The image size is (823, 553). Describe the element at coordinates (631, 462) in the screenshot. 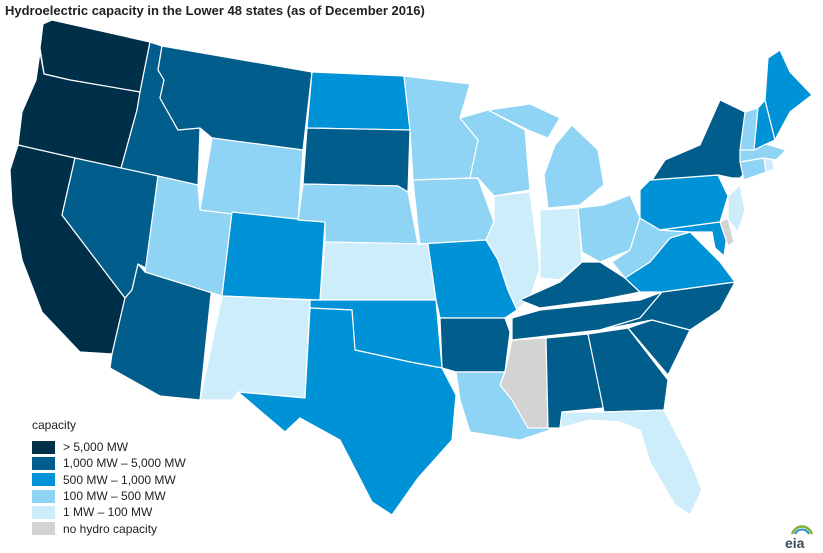

I see `state-FL` at that location.